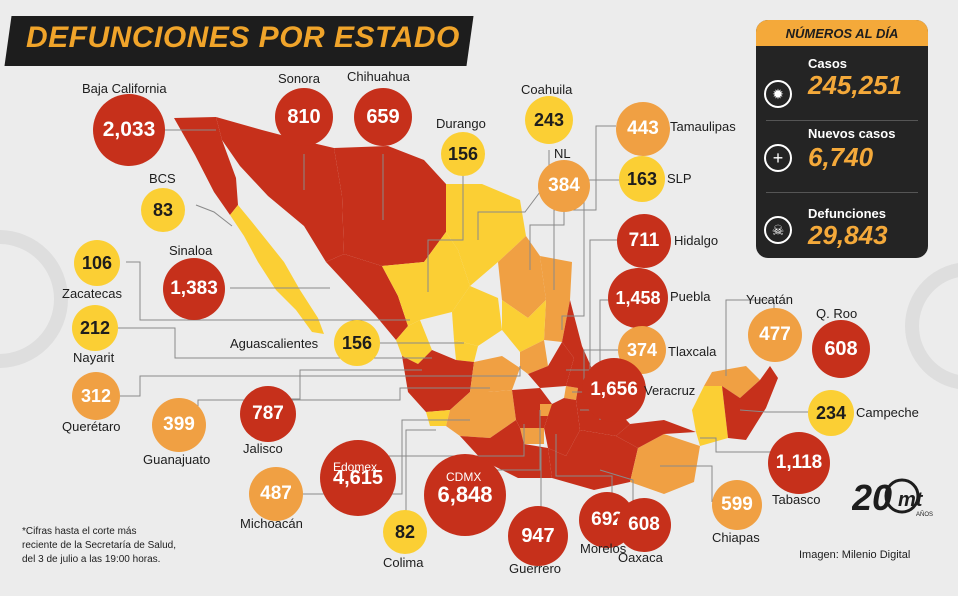  What do you see at coordinates (268, 414) in the screenshot?
I see `bubble-jalisco: 787` at bounding box center [268, 414].